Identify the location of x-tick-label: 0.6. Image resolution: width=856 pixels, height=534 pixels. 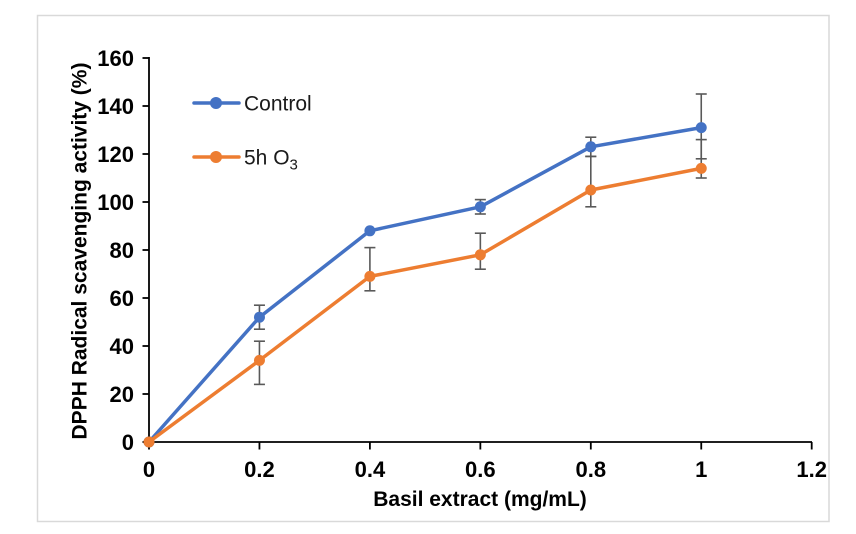
(480, 469).